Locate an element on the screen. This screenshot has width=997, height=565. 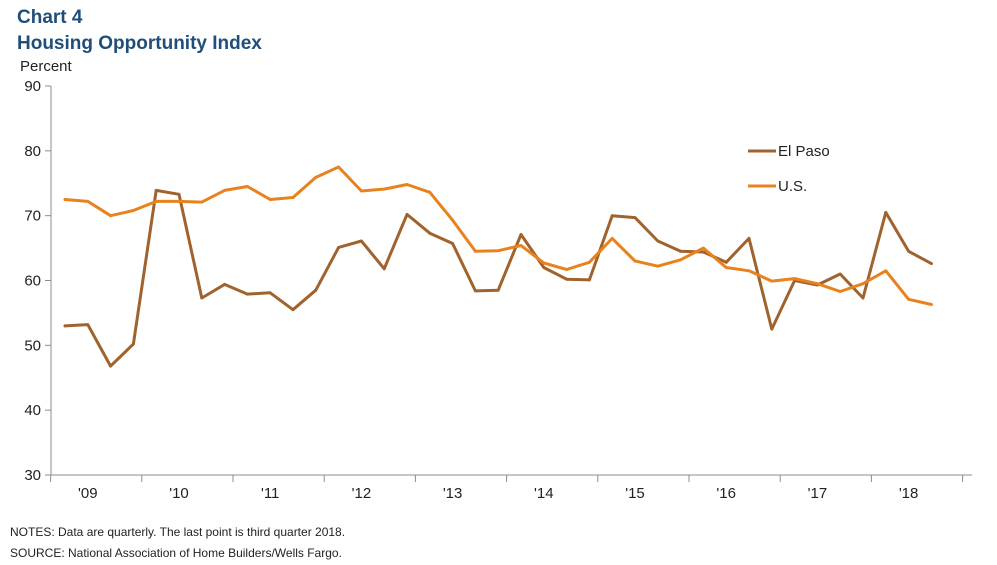
y-tick-label: 80 is located at coordinates (32, 151).